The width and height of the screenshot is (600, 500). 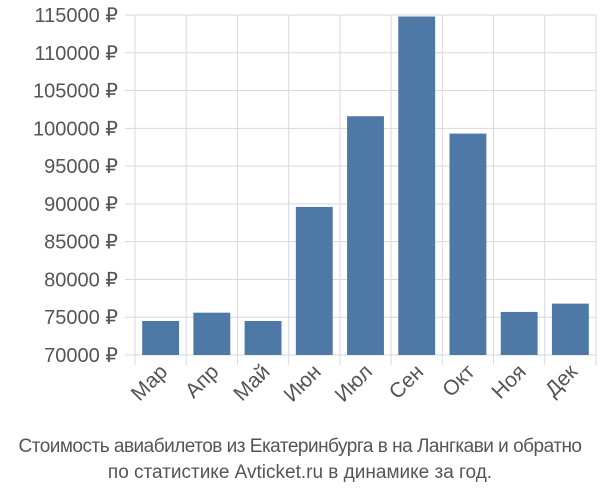 What do you see at coordinates (508, 381) in the screenshot?
I see `x-tick-label: Ноя` at bounding box center [508, 381].